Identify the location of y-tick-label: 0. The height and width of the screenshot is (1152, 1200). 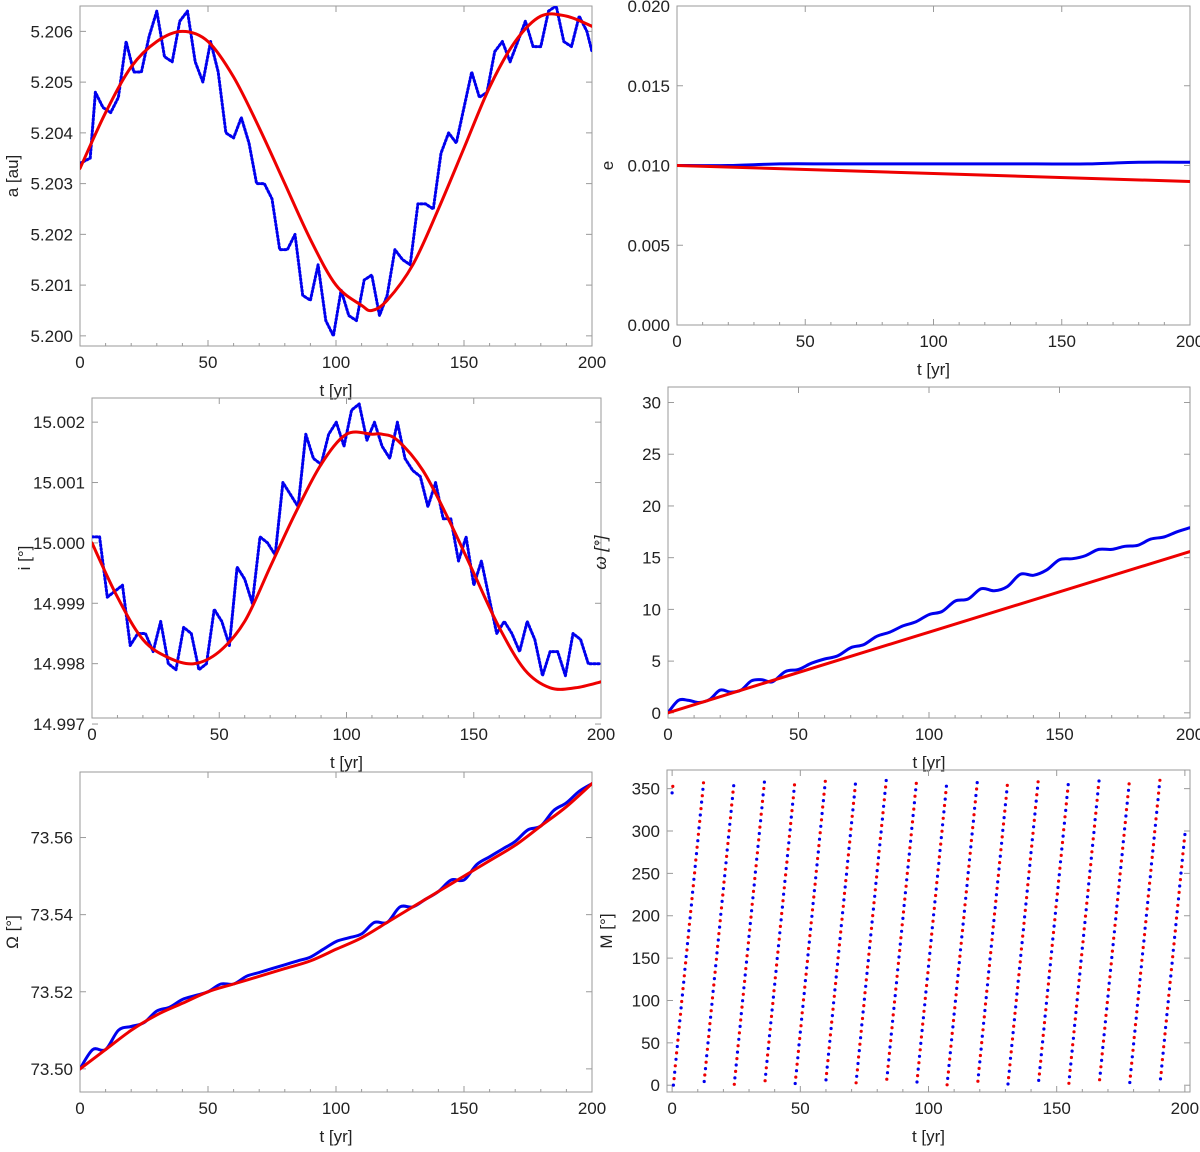
(656, 713).